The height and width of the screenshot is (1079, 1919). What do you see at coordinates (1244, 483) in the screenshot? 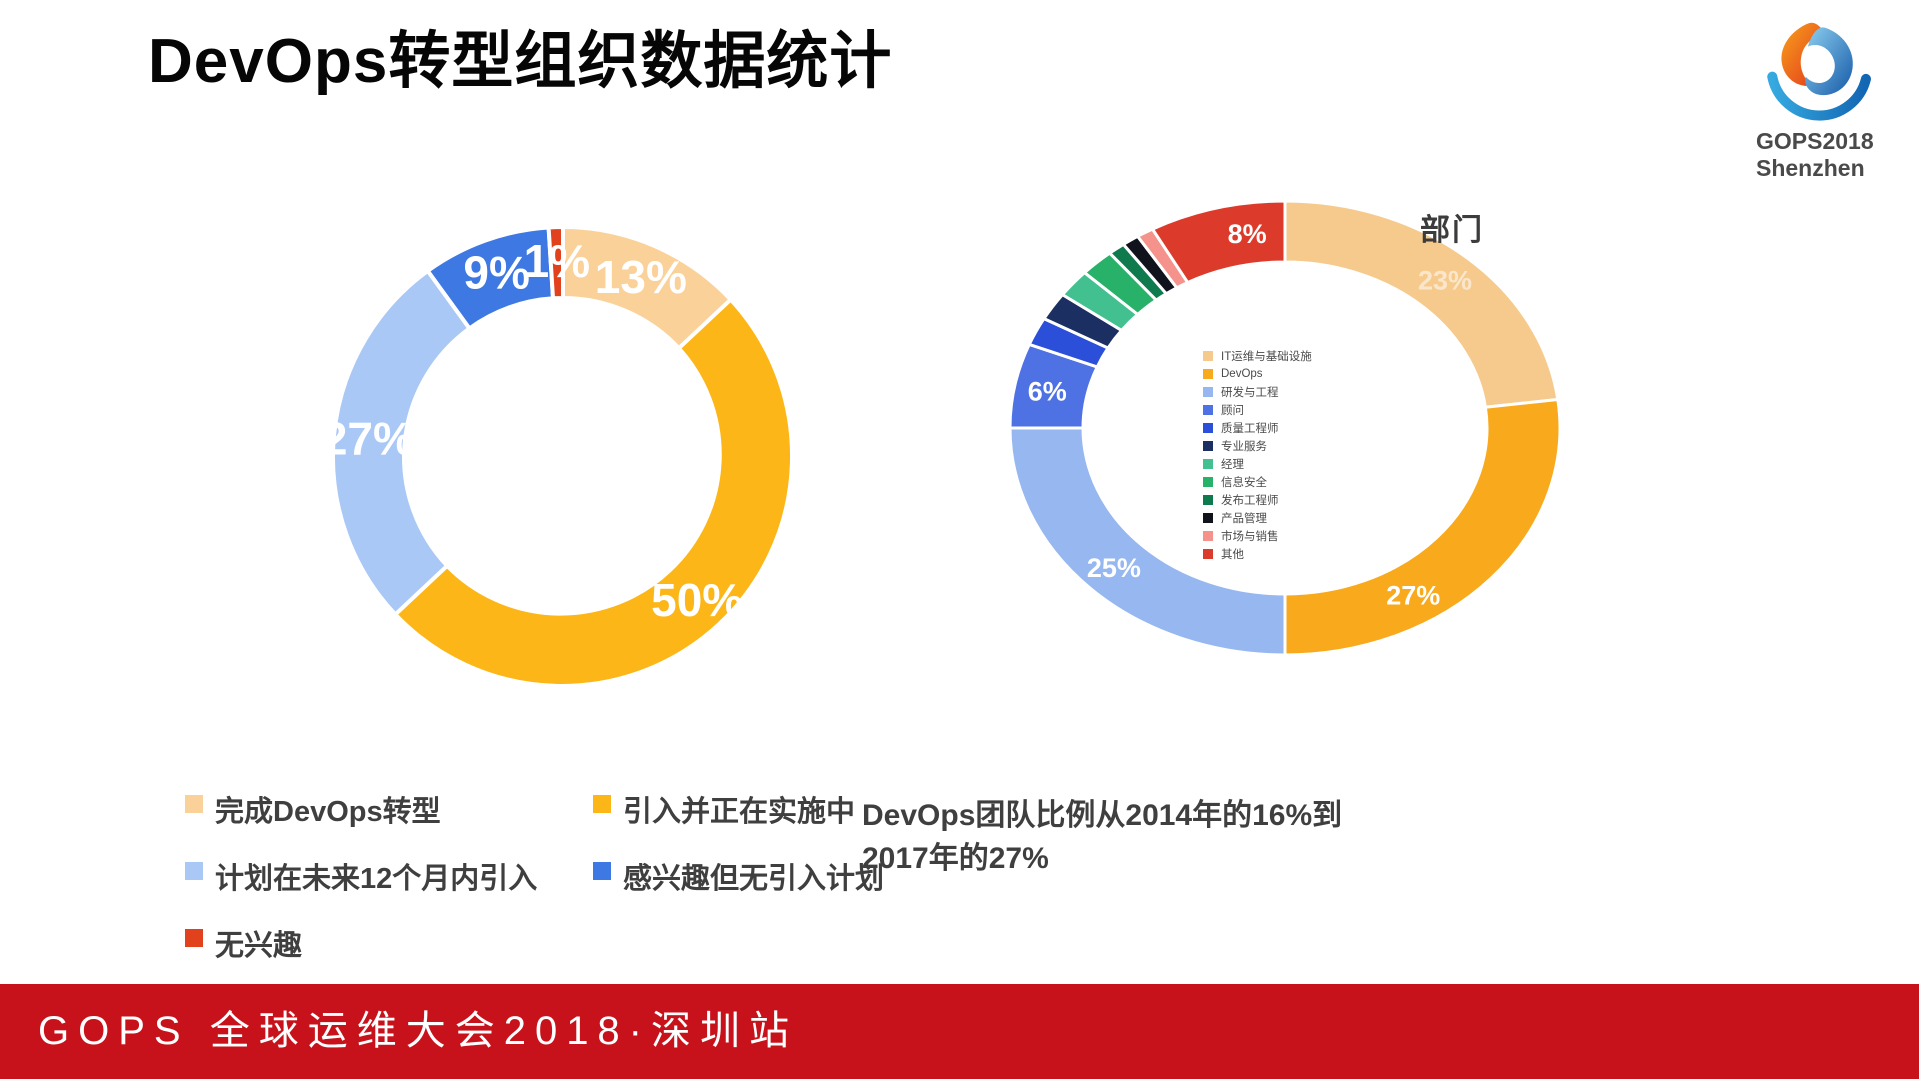
I see `legend-label: 信息安全` at bounding box center [1244, 483].